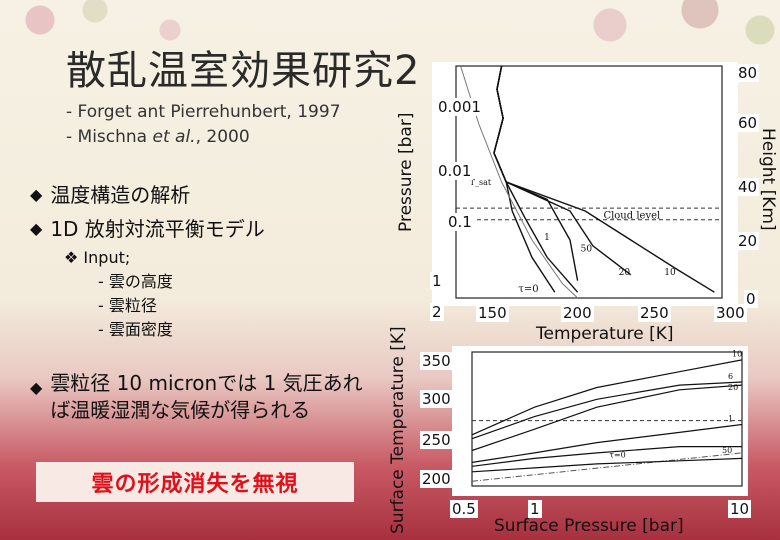 Image resolution: width=780 pixels, height=540 pixels. I want to click on y2-tick-label: 40, so click(748, 187).